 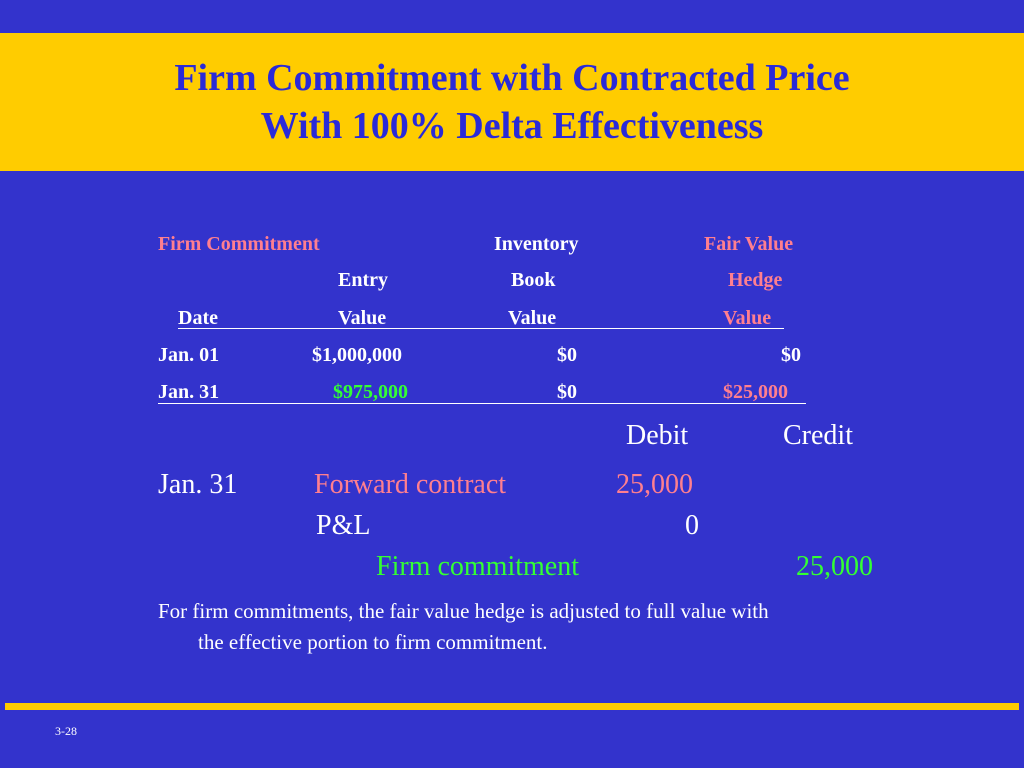 I want to click on row2-hedge-value: $25,000, so click(x=755, y=392).